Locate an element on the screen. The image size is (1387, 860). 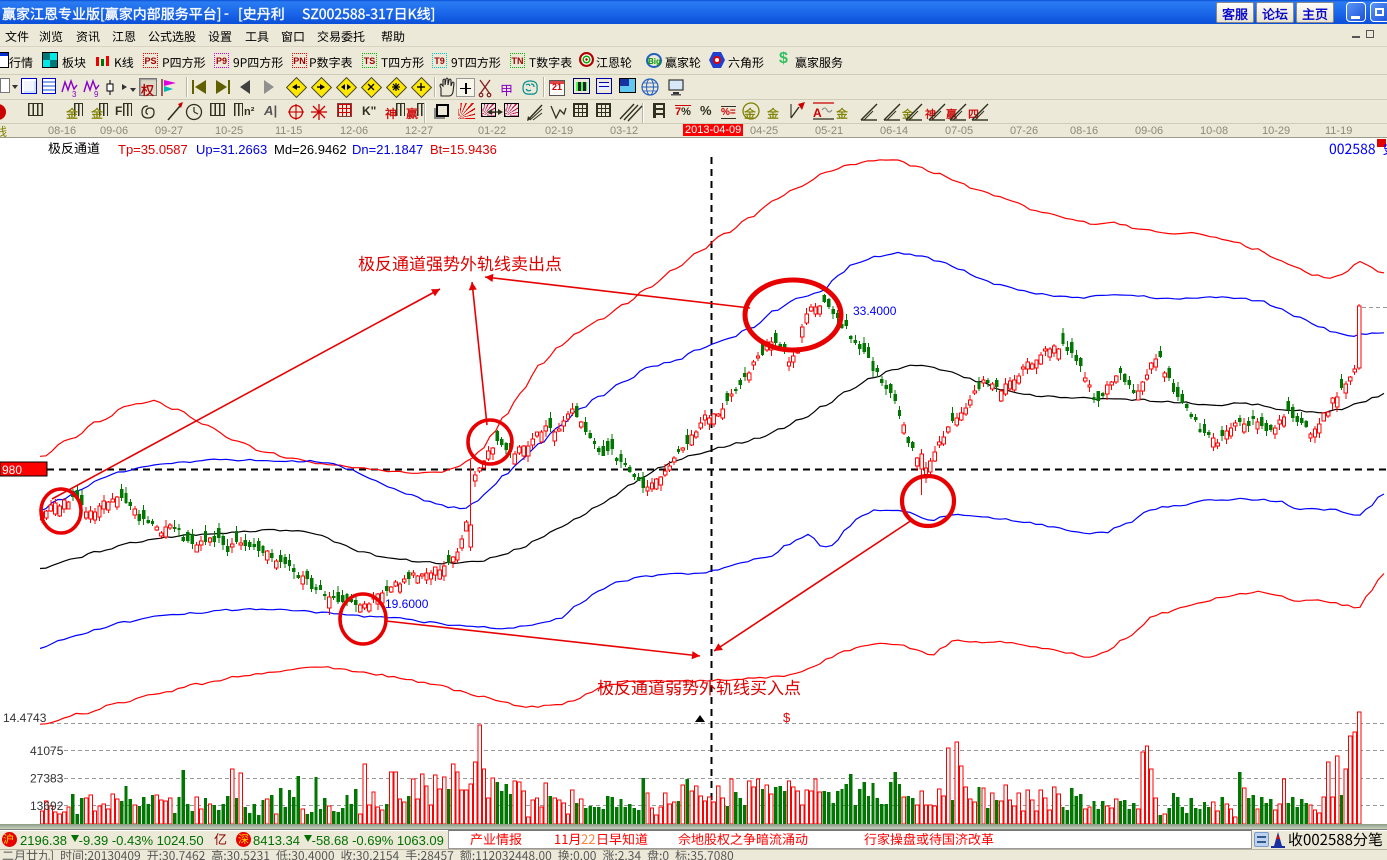
svg-text: 14.4743 is located at coordinates (25, 718).